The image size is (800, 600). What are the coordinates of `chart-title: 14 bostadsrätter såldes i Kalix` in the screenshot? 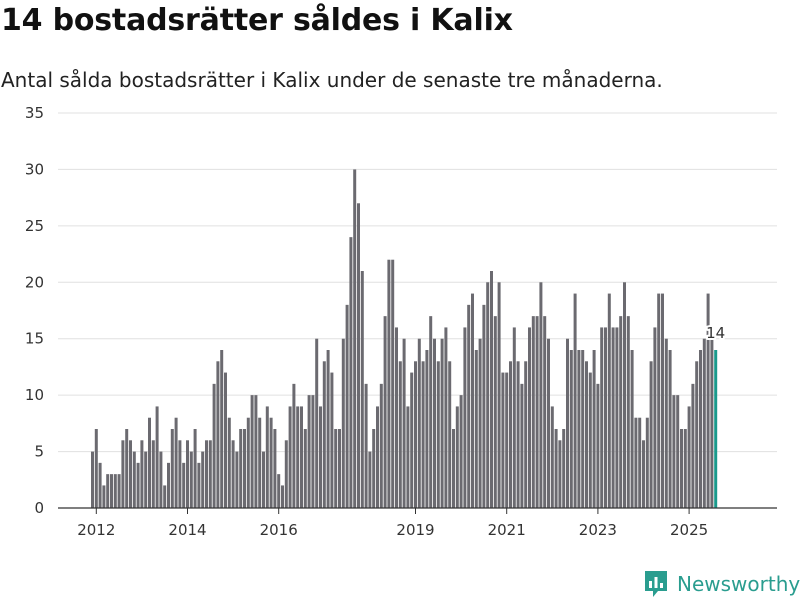 It's located at (257, 20).